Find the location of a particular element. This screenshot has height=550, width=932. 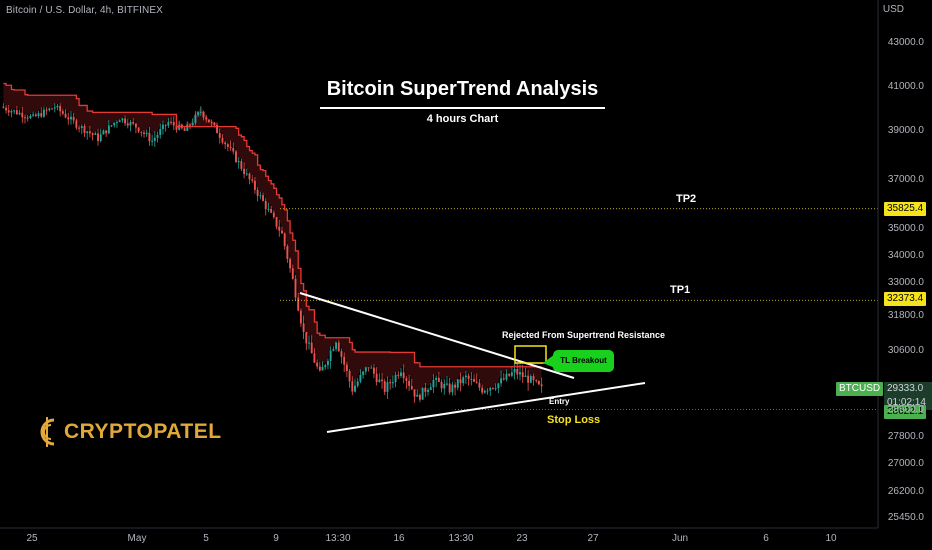

y-tick-label: 31800.0 is located at coordinates (905, 315).